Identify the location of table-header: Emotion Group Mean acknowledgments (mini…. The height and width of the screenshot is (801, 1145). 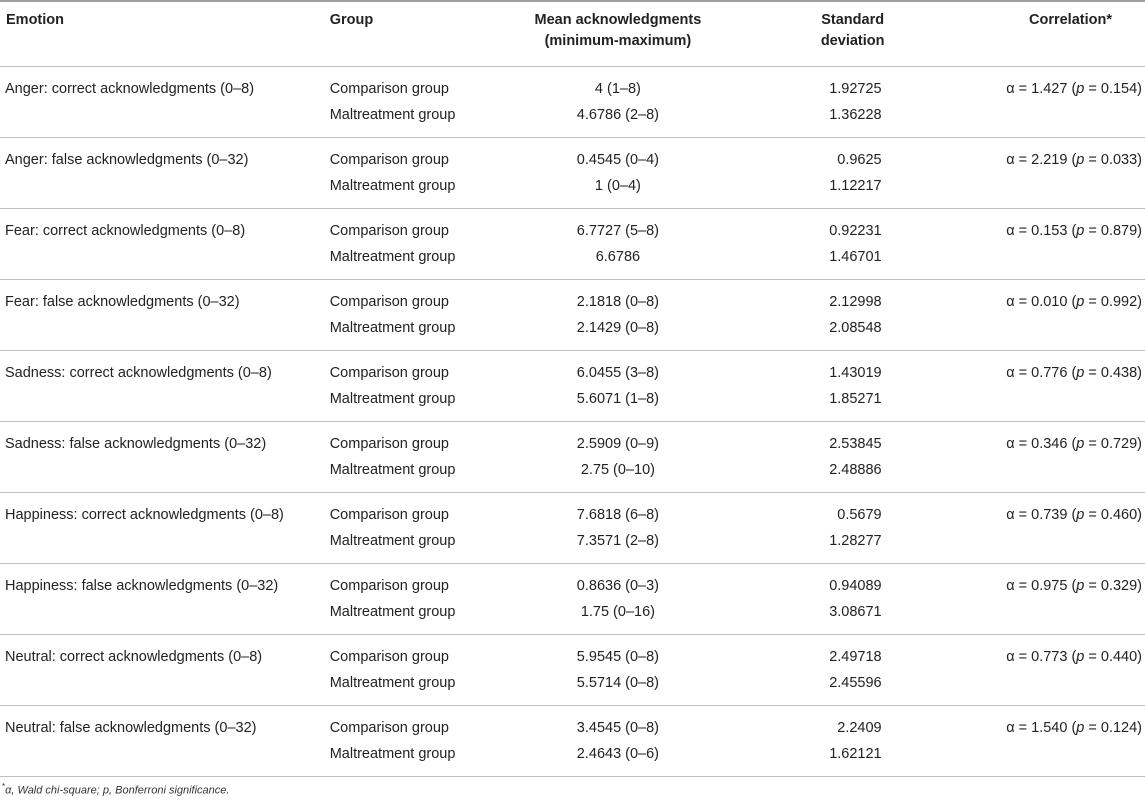
(572, 33).